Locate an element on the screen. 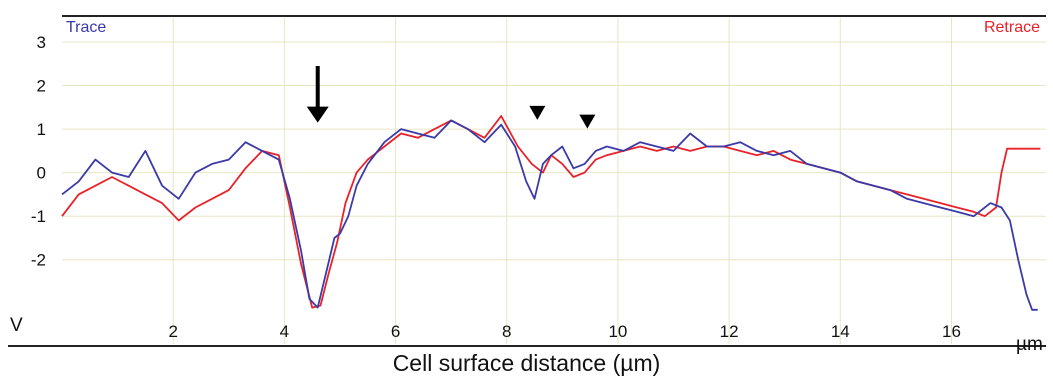  annotations is located at coordinates (451, 97).